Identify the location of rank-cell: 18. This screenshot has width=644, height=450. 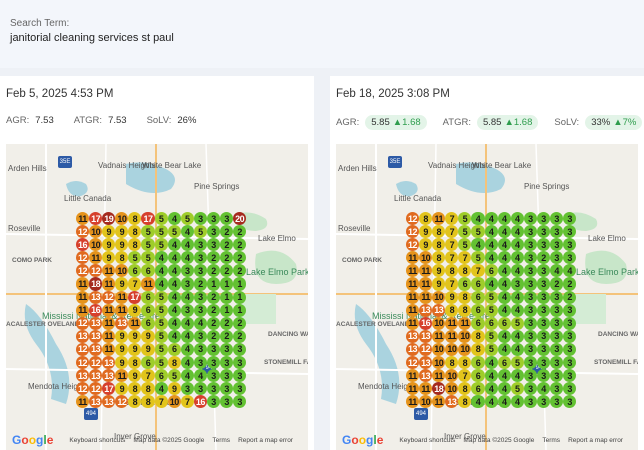
(96, 284).